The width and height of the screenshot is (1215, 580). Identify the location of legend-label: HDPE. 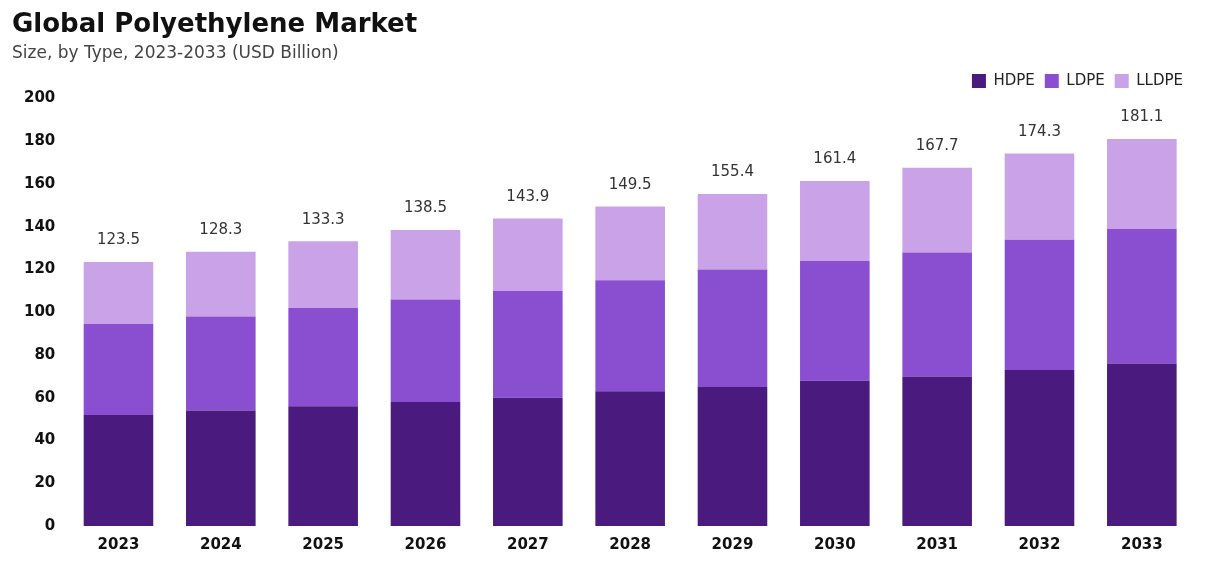
(1014, 79).